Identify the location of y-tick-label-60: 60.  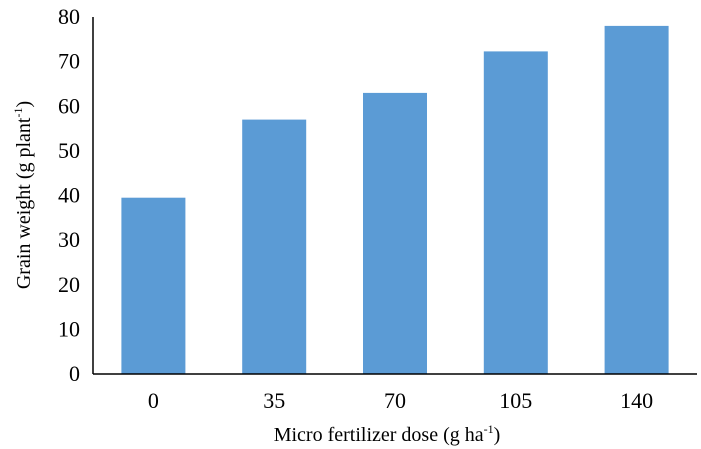
(69, 105).